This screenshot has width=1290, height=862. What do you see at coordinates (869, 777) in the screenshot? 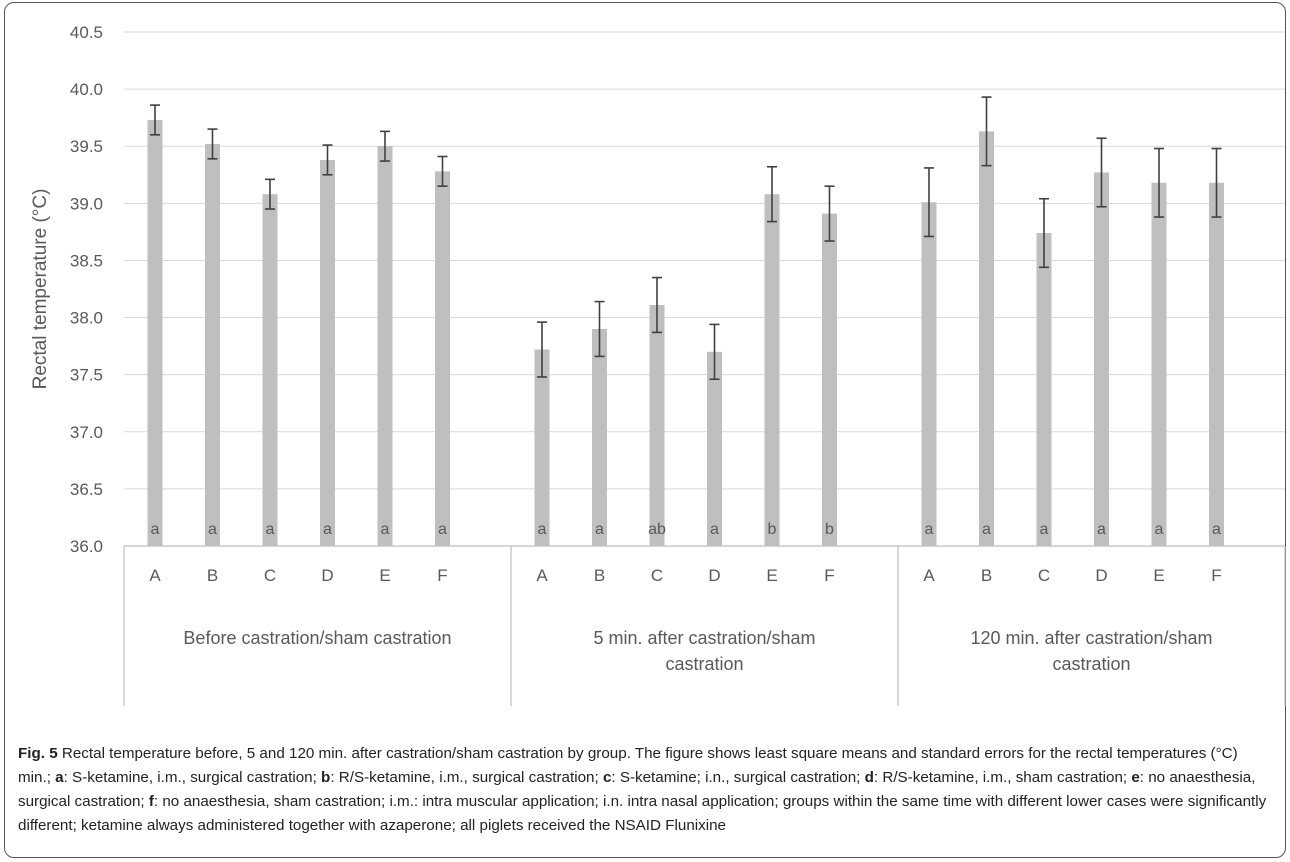
I see `caption-key-d: d` at bounding box center [869, 777].